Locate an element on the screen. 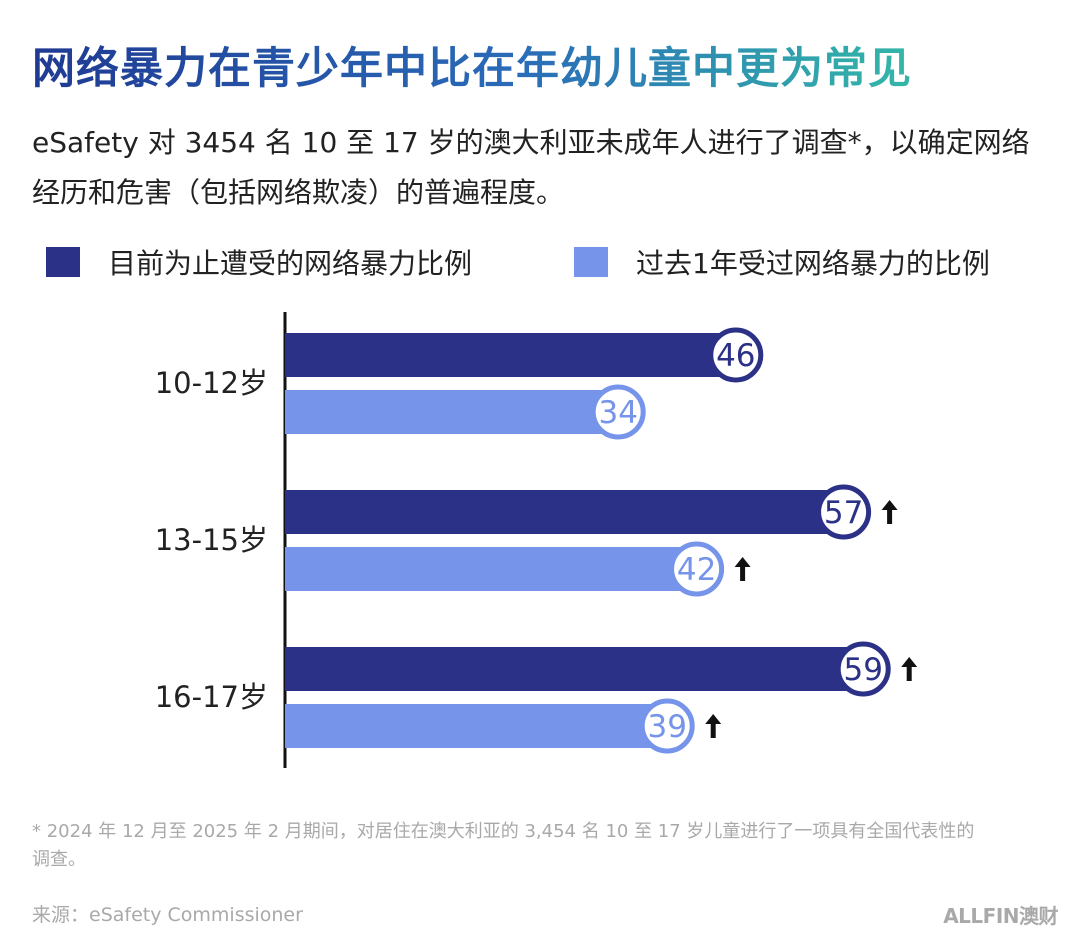 Image resolution: width=1080 pixels, height=949 pixels. legend-item-past-year: 过去1年受过网络暴力的比例 is located at coordinates (782, 262).